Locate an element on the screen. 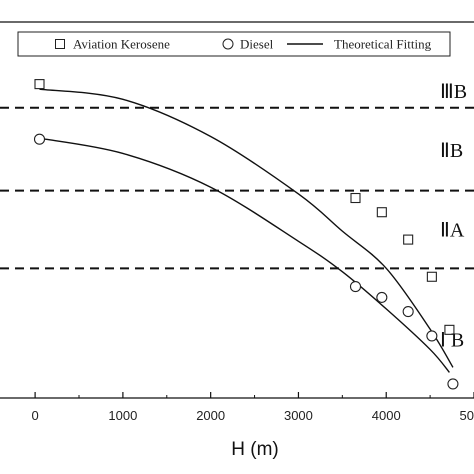 The height and width of the screenshot is (474, 474). x-tick-label-0: 0 is located at coordinates (34, 415).